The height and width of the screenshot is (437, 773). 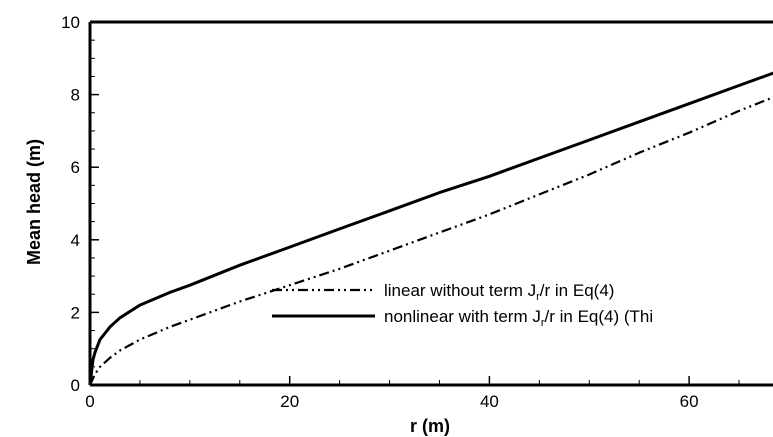 What do you see at coordinates (89, 401) in the screenshot?
I see `x-tick-label: 0` at bounding box center [89, 401].